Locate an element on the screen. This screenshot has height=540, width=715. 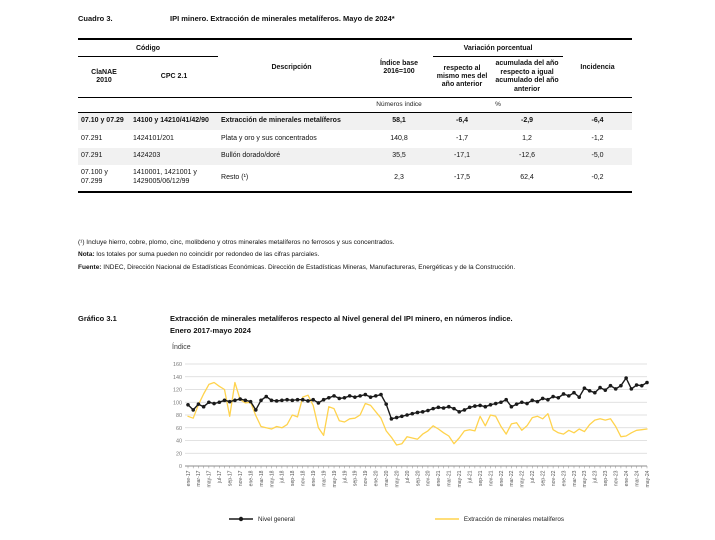
svg-text: ene-17 is located at coordinates (189, 478).